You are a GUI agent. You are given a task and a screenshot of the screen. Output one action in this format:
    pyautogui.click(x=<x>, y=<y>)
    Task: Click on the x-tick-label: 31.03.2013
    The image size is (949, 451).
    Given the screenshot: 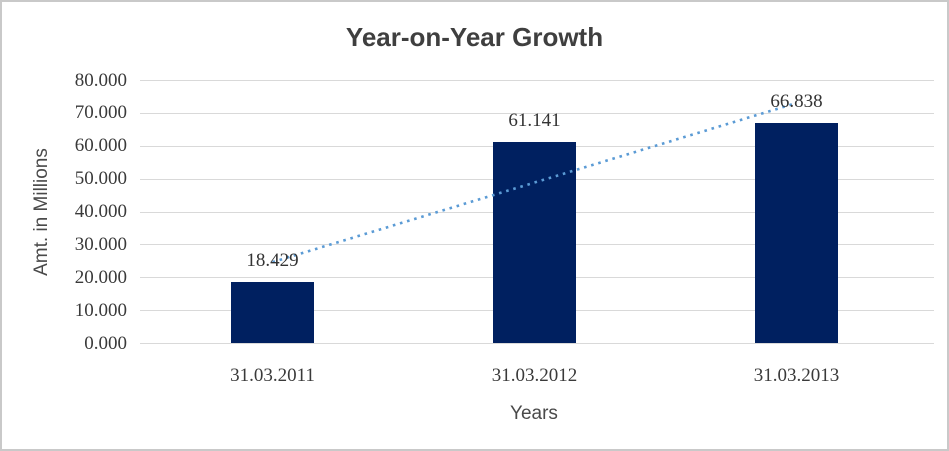 What is the action you would take?
    pyautogui.click(x=796, y=375)
    